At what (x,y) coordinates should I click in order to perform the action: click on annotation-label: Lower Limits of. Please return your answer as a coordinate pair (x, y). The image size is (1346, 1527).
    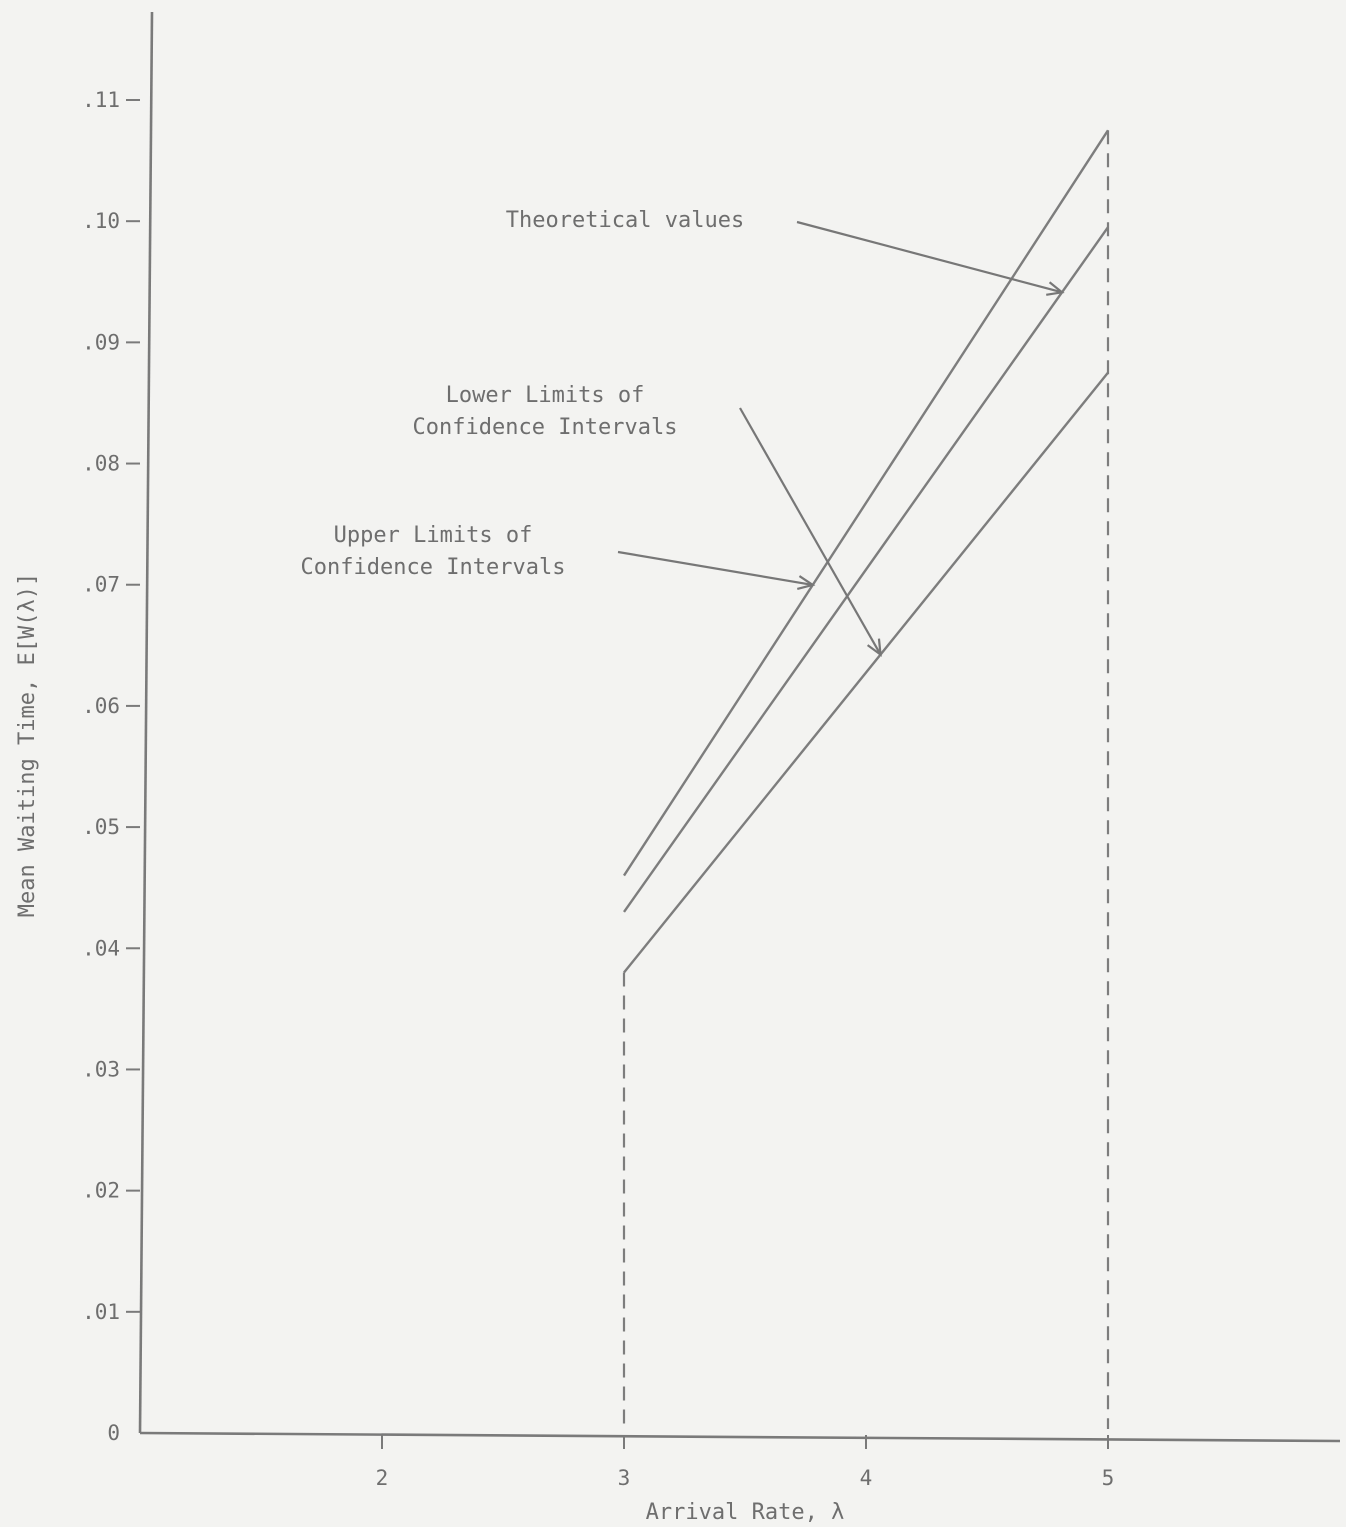
    Looking at the image, I should click on (545, 395).